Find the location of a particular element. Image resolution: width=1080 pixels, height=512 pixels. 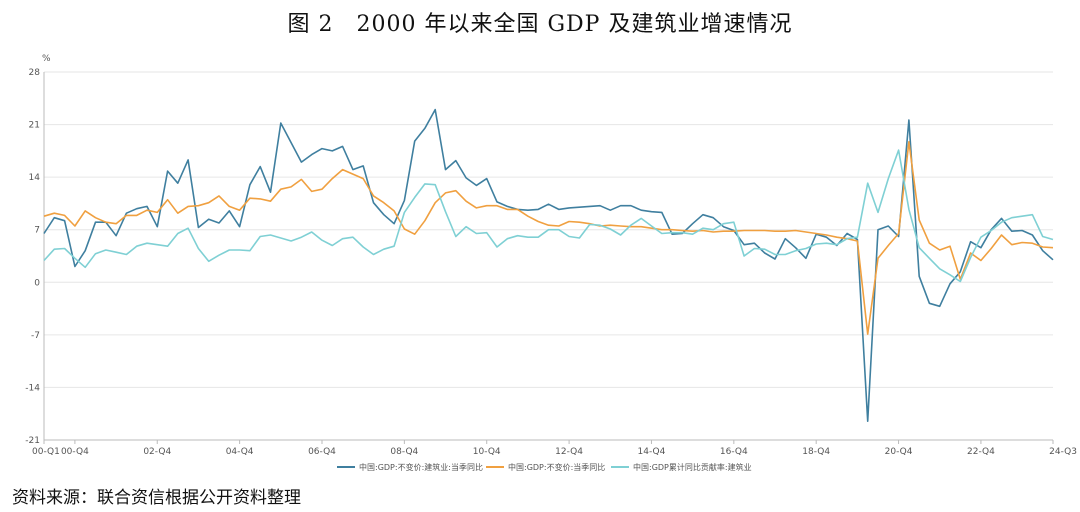

y-tick-label: 28 is located at coordinates (35, 73).